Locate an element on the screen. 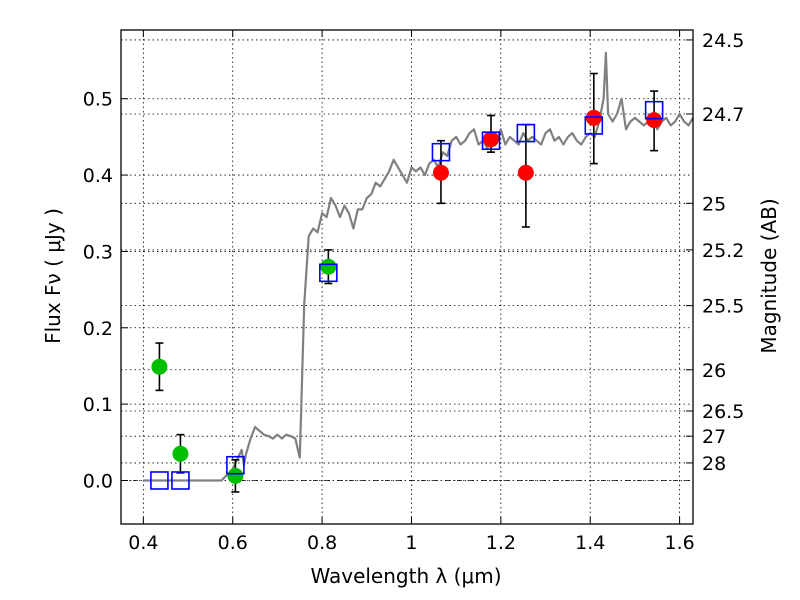 Image resolution: width=800 pixels, height=600 pixels. x-axis-label: Wavelength λ (μm) is located at coordinates (405, 576).